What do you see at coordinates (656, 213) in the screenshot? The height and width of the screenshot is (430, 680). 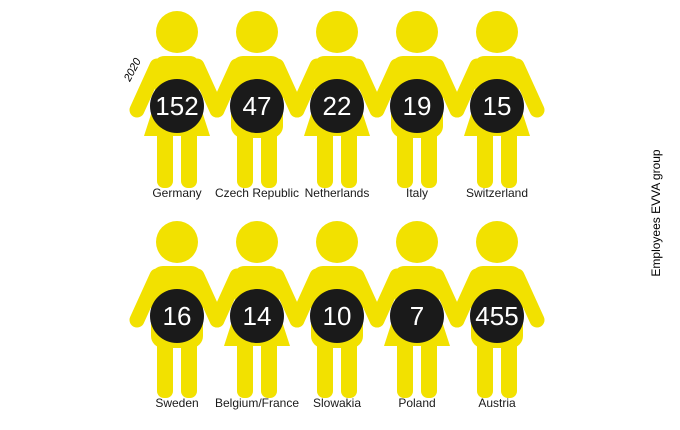 I see `side-label: Employees EVVA group` at bounding box center [656, 213].